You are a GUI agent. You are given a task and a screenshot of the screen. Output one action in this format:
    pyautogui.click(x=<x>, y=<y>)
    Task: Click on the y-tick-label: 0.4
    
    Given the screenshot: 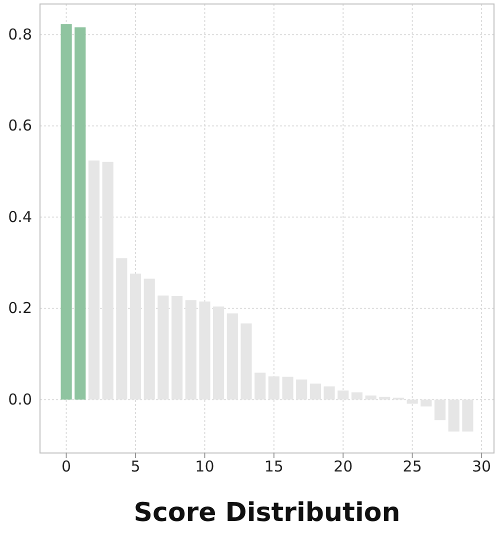 What is the action you would take?
    pyautogui.click(x=20, y=217)
    